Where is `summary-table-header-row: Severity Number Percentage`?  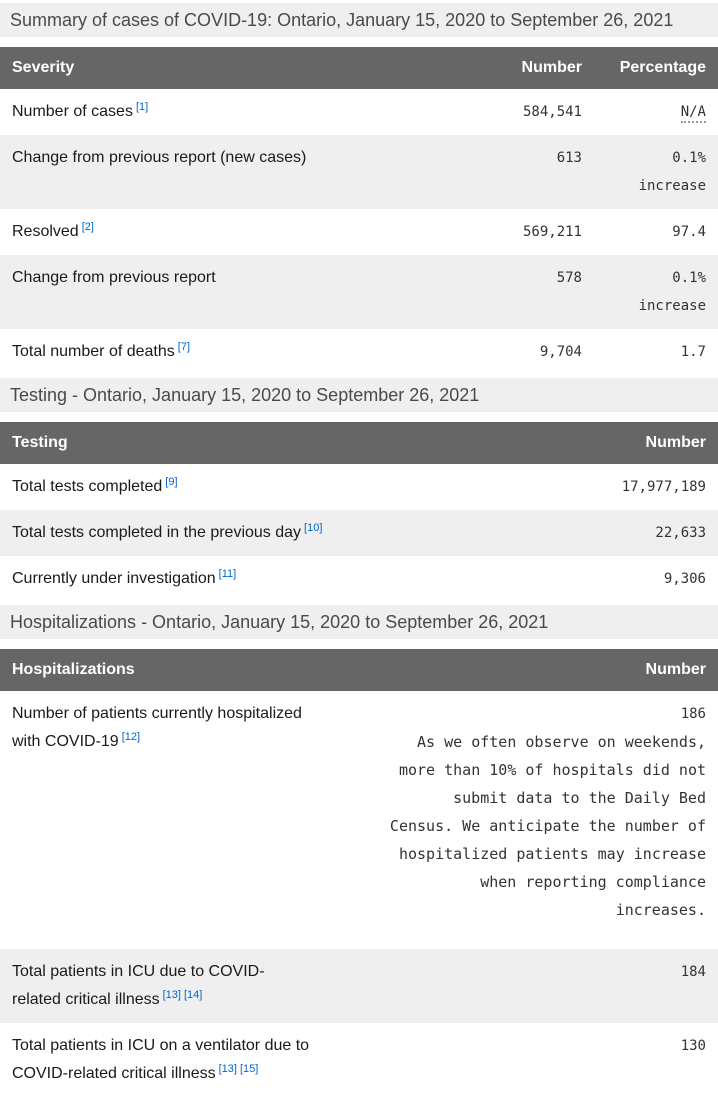 summary-table-header-row: Severity Number Percentage is located at coordinates (359, 68).